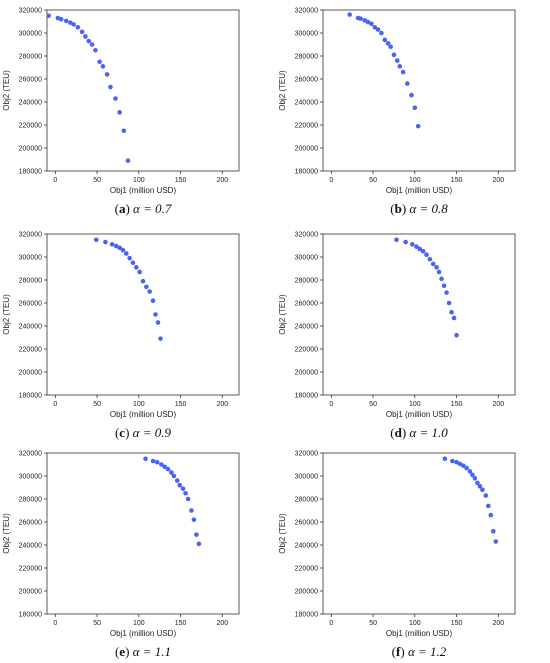 The width and height of the screenshot is (550, 663). I want to click on caption-parameter: α = 1.1, so click(152, 651).